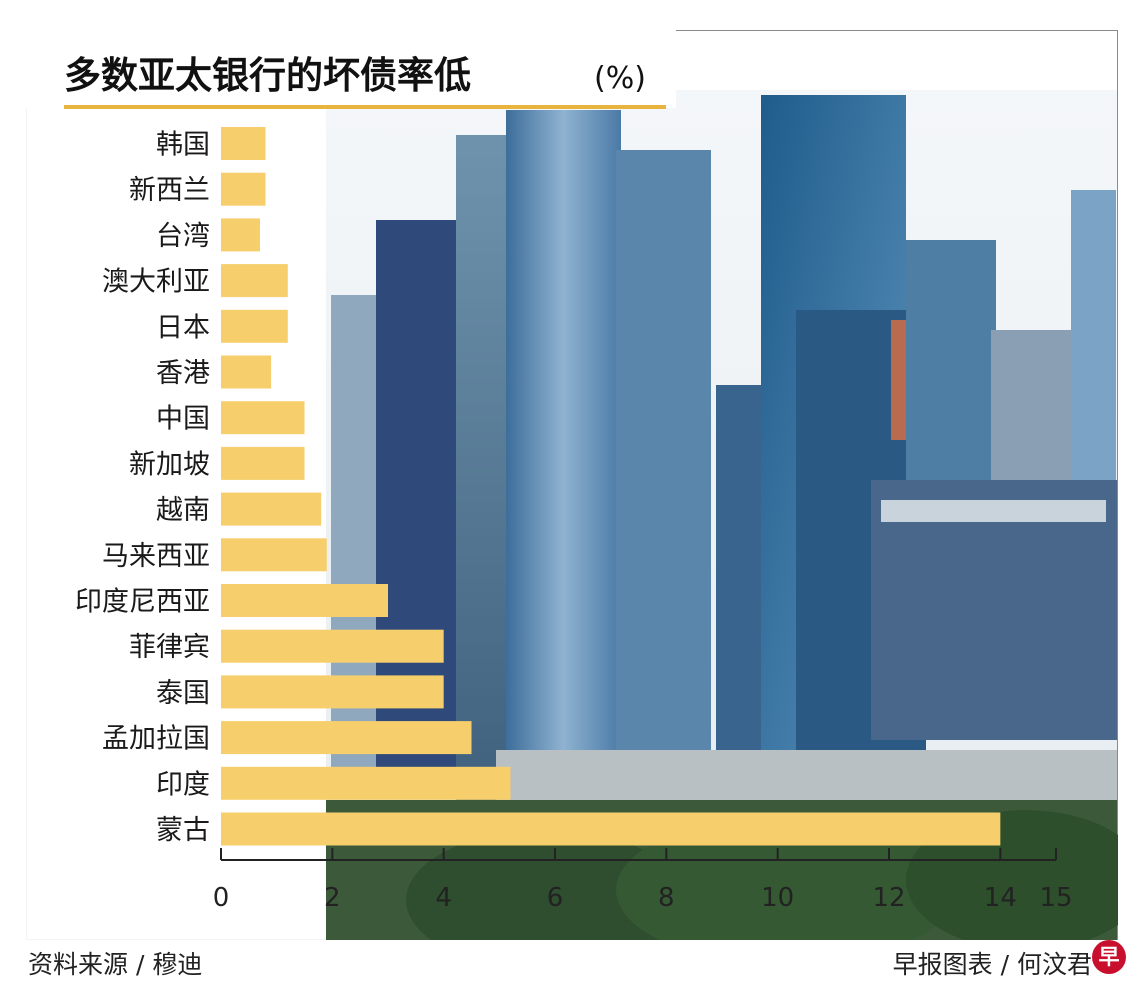 This screenshot has width=1140, height=1007. Describe the element at coordinates (183, 145) in the screenshot. I see `category-label: 韩国` at that location.